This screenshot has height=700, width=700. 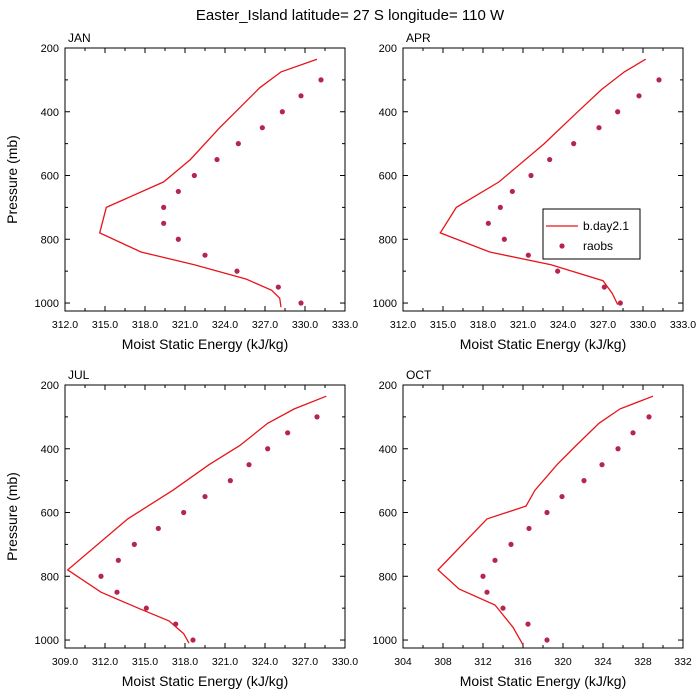 I want to click on legend-box, so click(x=591, y=234).